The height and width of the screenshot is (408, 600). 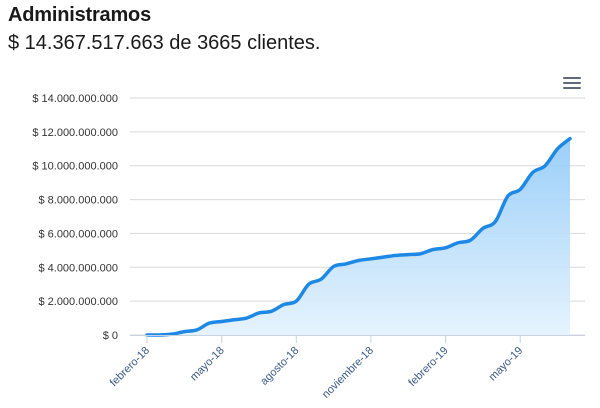 I want to click on y-tick-label: $ 4.000.000.000, so click(x=78, y=268).